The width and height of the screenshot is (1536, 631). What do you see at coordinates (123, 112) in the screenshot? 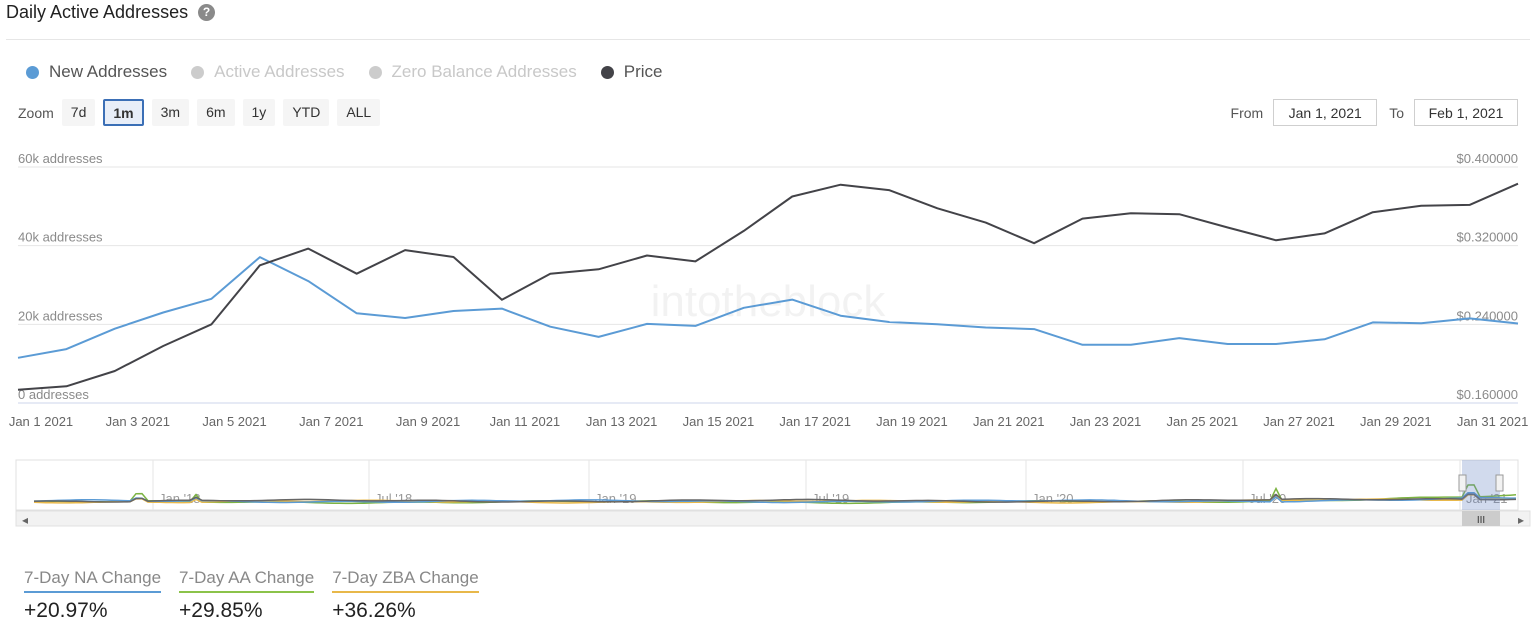
I see `zoom-1m-button: 1m` at bounding box center [123, 112].